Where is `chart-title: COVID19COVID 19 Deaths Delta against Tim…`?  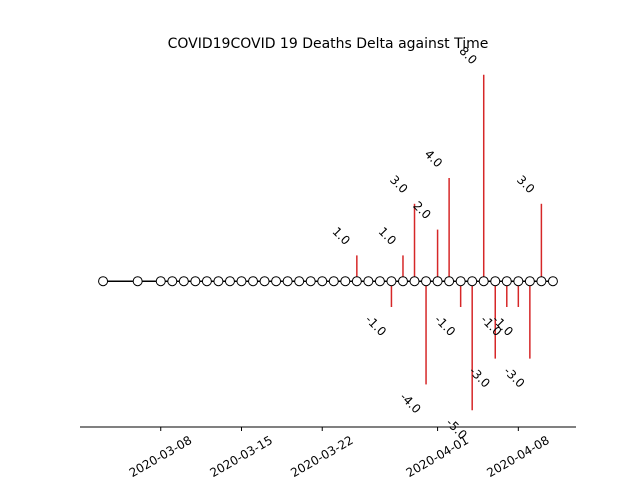
chart-title: COVID19COVID 19 Deaths Delta against Tim… is located at coordinates (328, 44).